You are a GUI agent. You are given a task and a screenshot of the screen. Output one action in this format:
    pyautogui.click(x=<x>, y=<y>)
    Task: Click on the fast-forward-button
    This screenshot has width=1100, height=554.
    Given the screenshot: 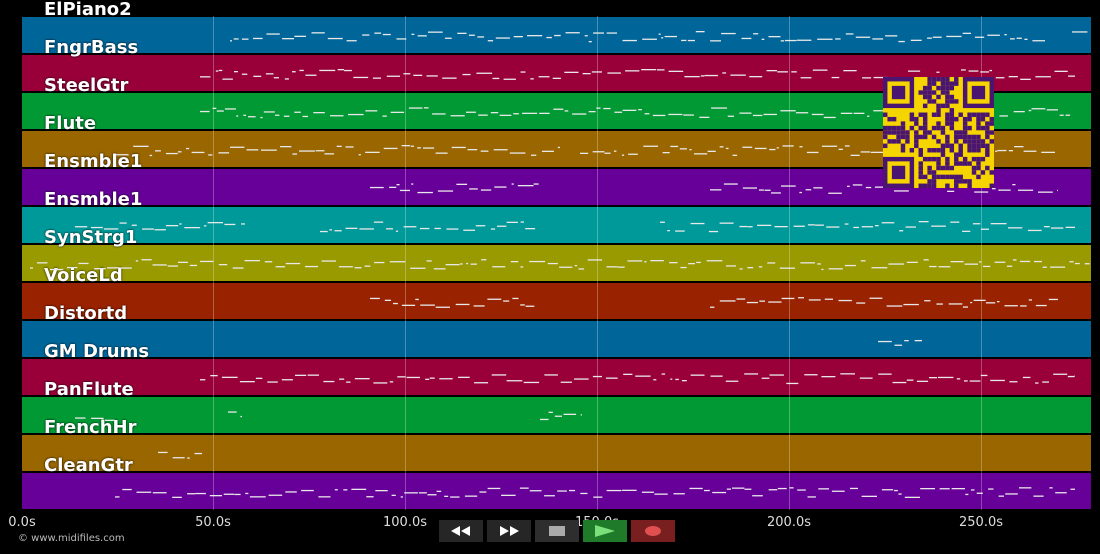 What is the action you would take?
    pyautogui.click(x=509, y=531)
    